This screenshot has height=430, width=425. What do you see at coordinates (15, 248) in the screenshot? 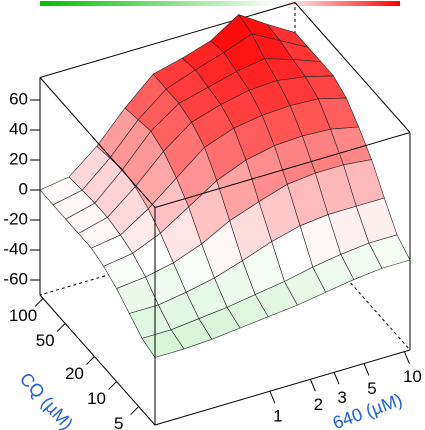
I see `z-tick-label: -40` at bounding box center [15, 248].